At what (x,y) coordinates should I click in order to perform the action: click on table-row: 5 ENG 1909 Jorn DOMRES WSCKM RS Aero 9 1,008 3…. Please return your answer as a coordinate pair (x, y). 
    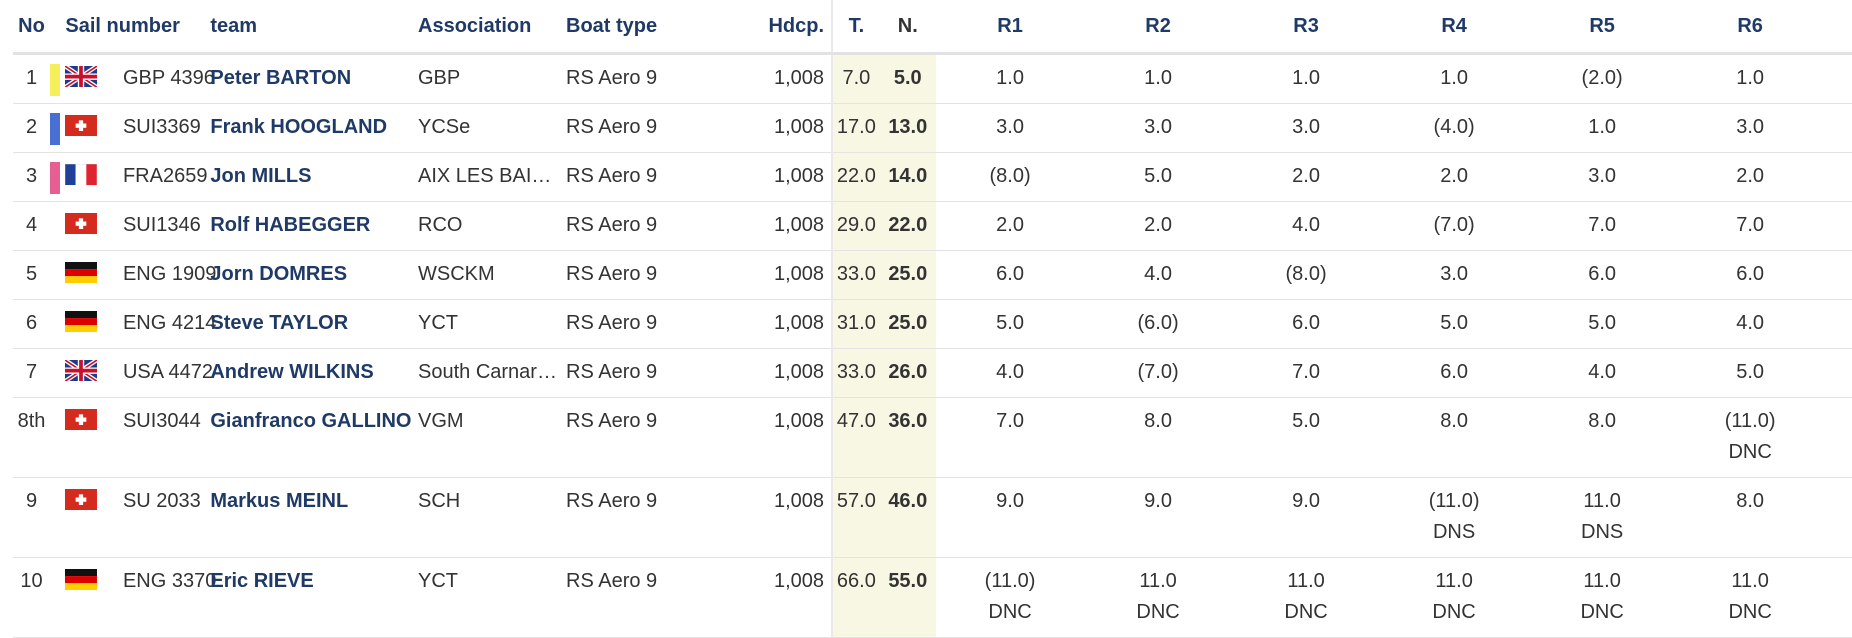
    Looking at the image, I should click on (932, 275).